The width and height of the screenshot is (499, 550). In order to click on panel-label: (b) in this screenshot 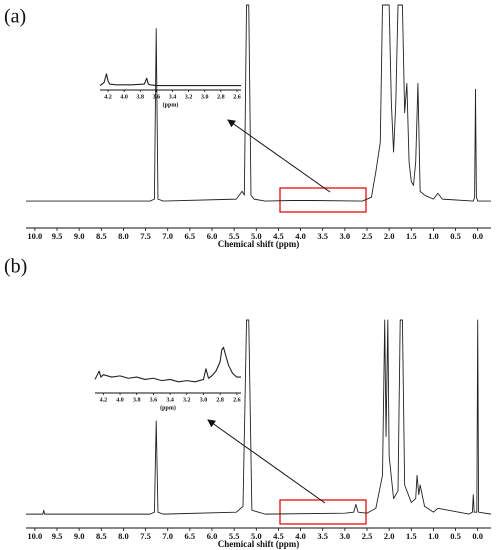, I will do `click(15, 267)`.